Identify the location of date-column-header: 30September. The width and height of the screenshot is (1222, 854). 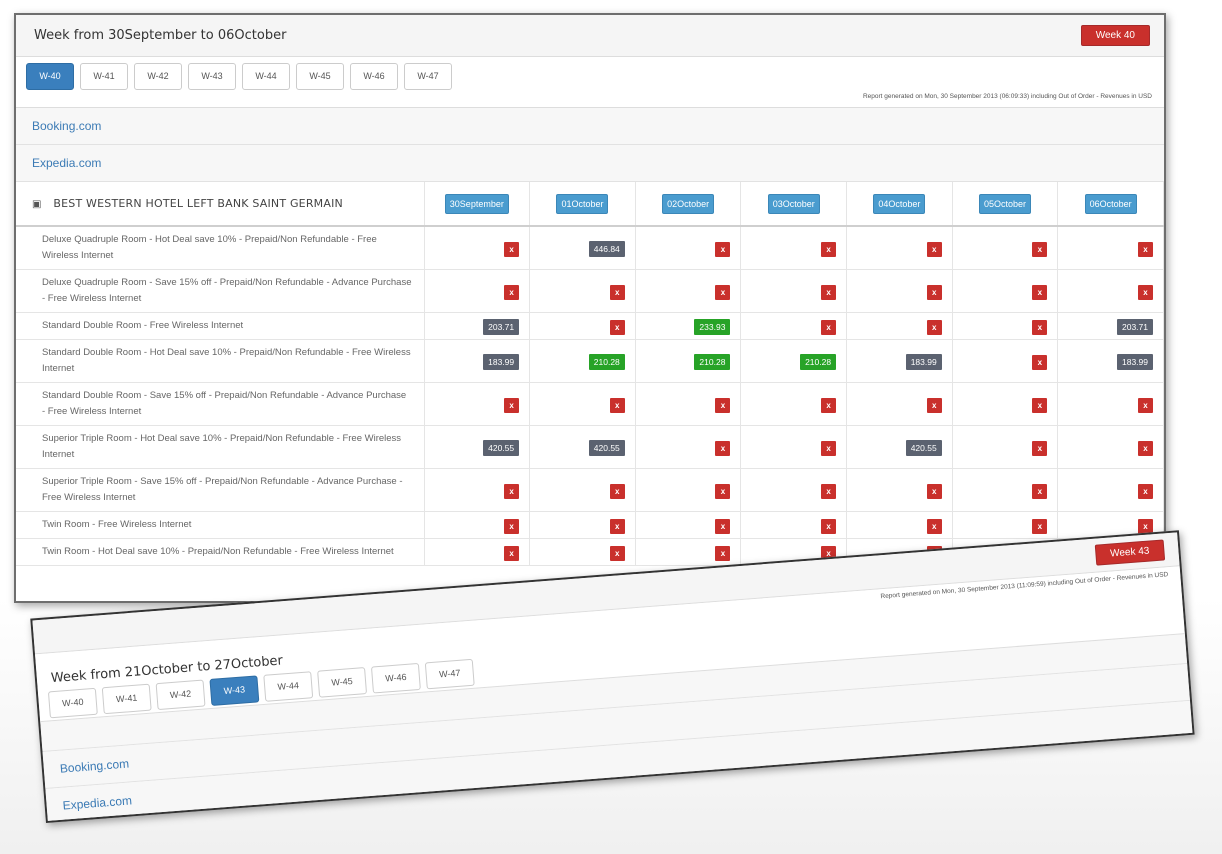
(477, 204).